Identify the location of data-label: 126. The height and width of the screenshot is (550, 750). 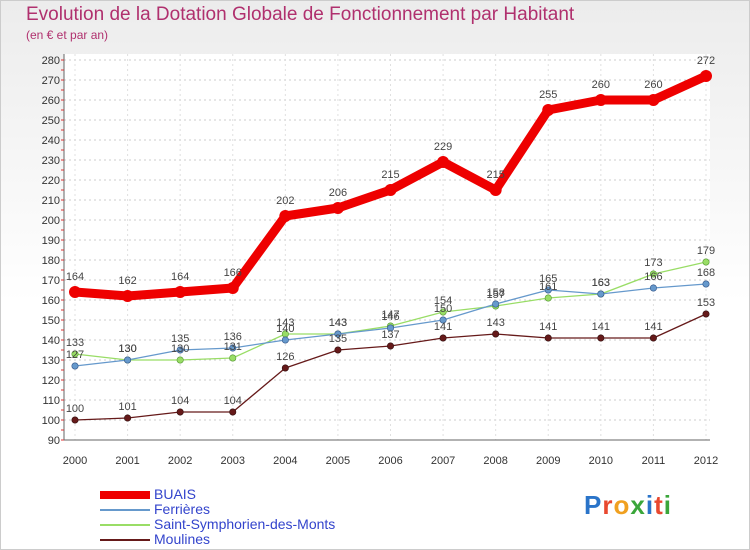
(285, 357).